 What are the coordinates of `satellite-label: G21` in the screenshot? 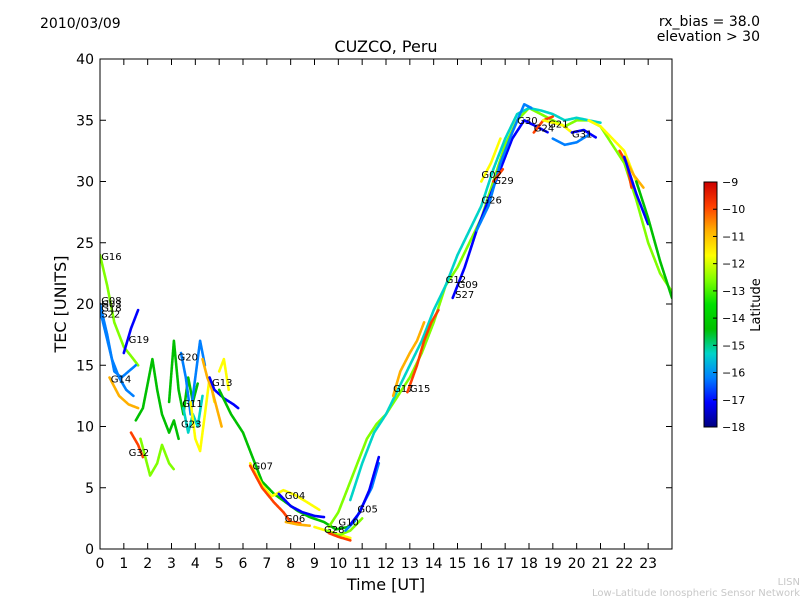 It's located at (558, 125).